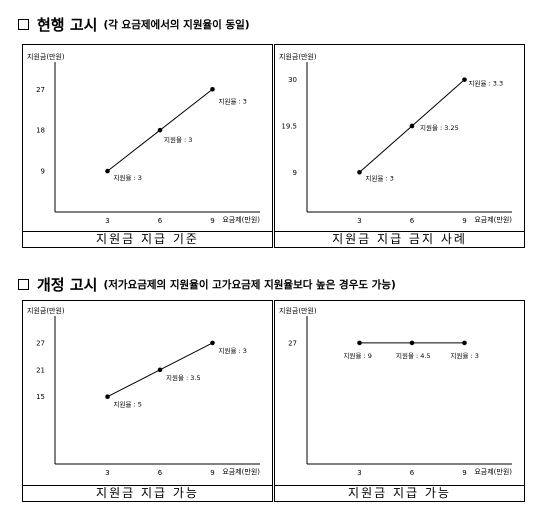 The width and height of the screenshot is (556, 529). I want to click on data-label: 지원율 : 3.3, so click(486, 83).